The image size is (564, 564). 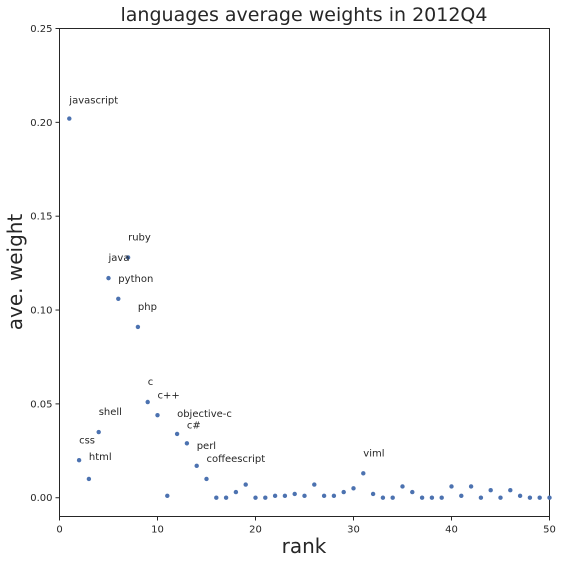 What do you see at coordinates (306, 526) in the screenshot?
I see `x-axis: 0 10 20 30 40 50` at bounding box center [306, 526].